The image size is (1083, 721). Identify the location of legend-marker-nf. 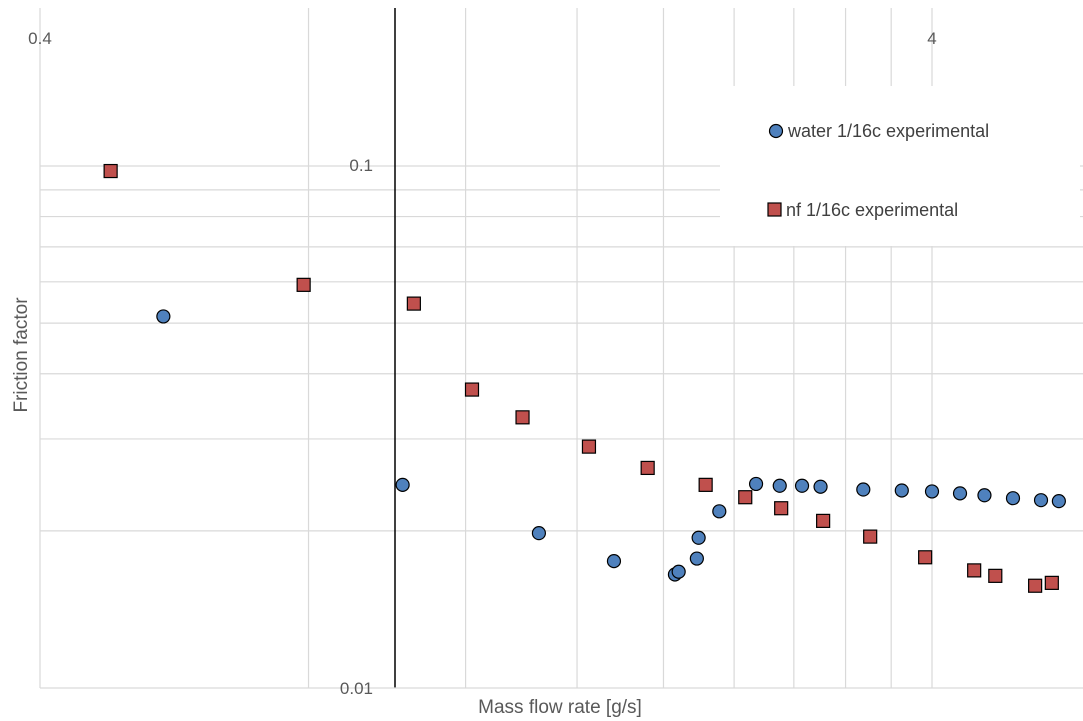
(774, 209).